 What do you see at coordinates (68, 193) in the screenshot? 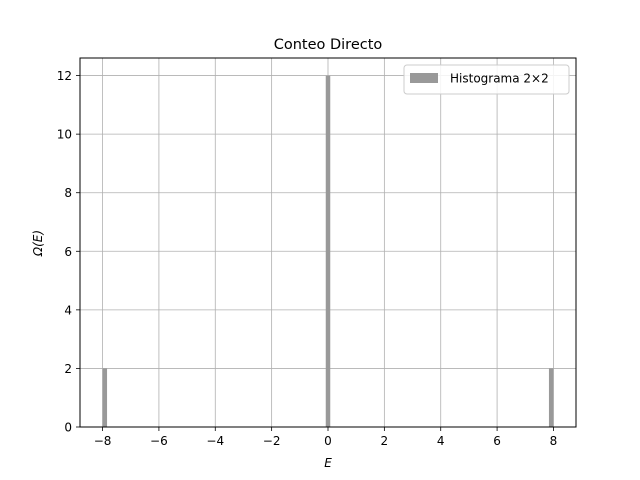
I see `y-tick-label: 8` at bounding box center [68, 193].